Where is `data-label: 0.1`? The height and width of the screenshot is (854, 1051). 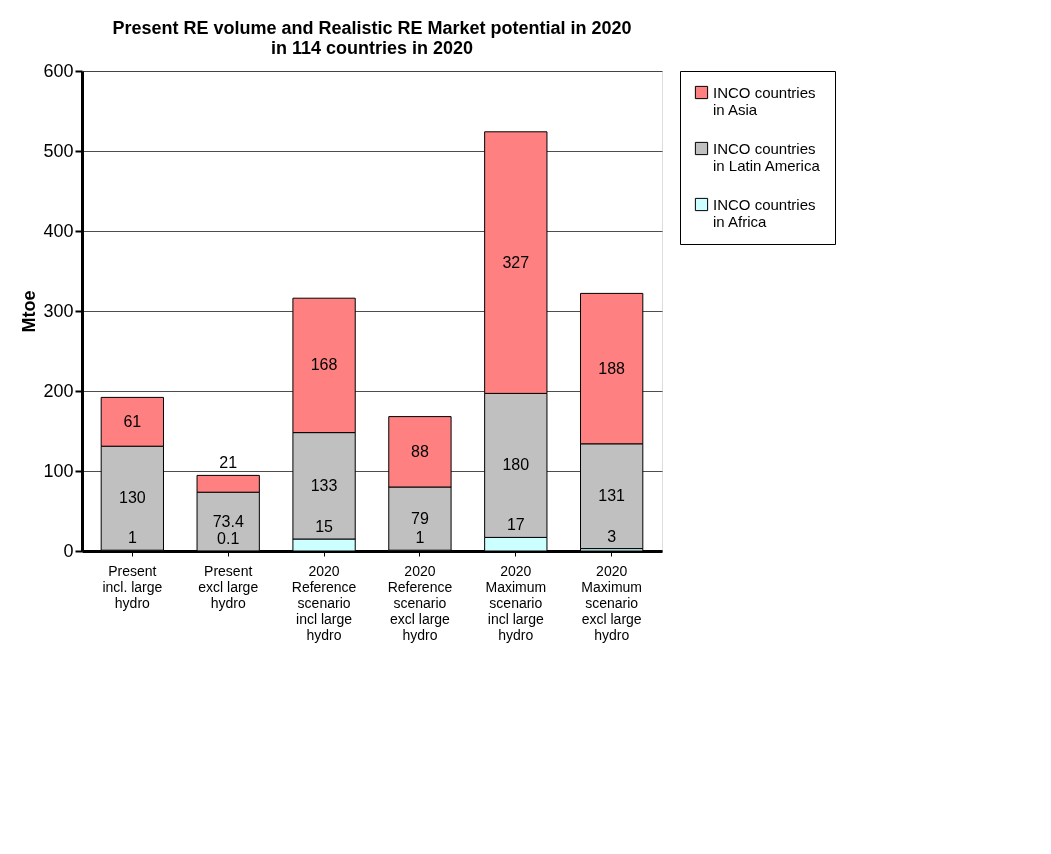 data-label: 0.1 is located at coordinates (228, 538).